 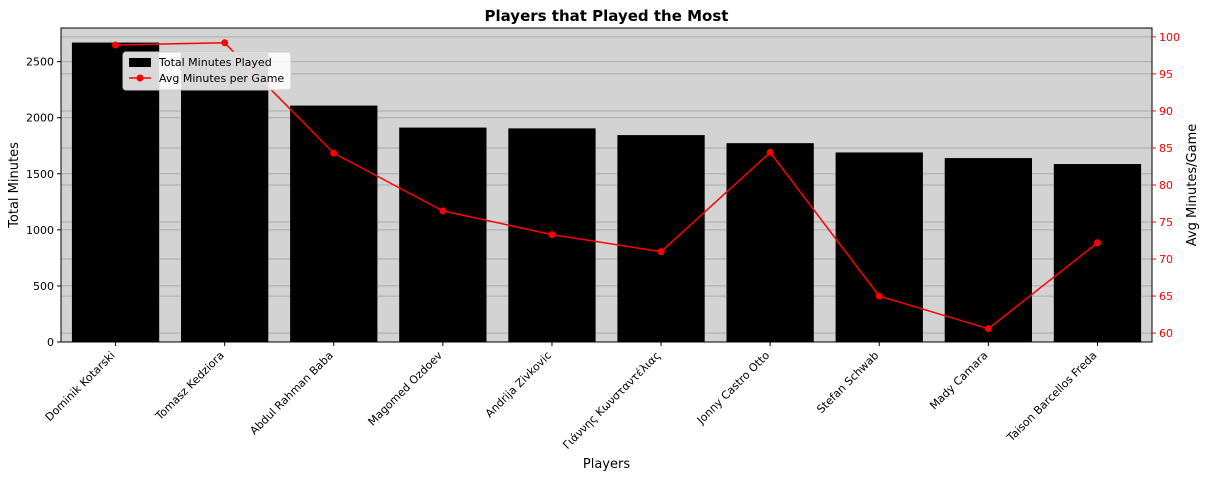 What do you see at coordinates (14, 185) in the screenshot?
I see `y-axis-title: Total Minutes` at bounding box center [14, 185].